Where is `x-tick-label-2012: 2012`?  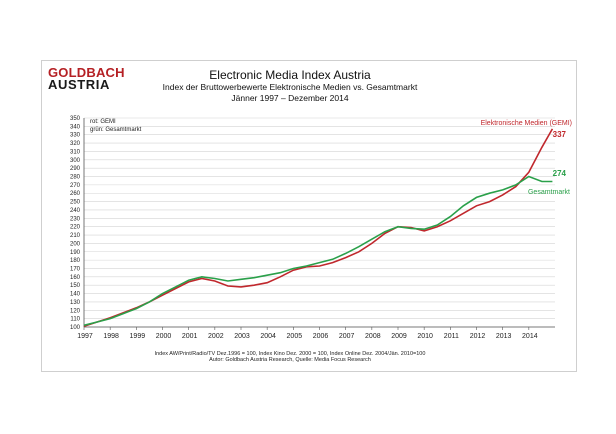 x-tick-label-2012: 2012 is located at coordinates (478, 336).